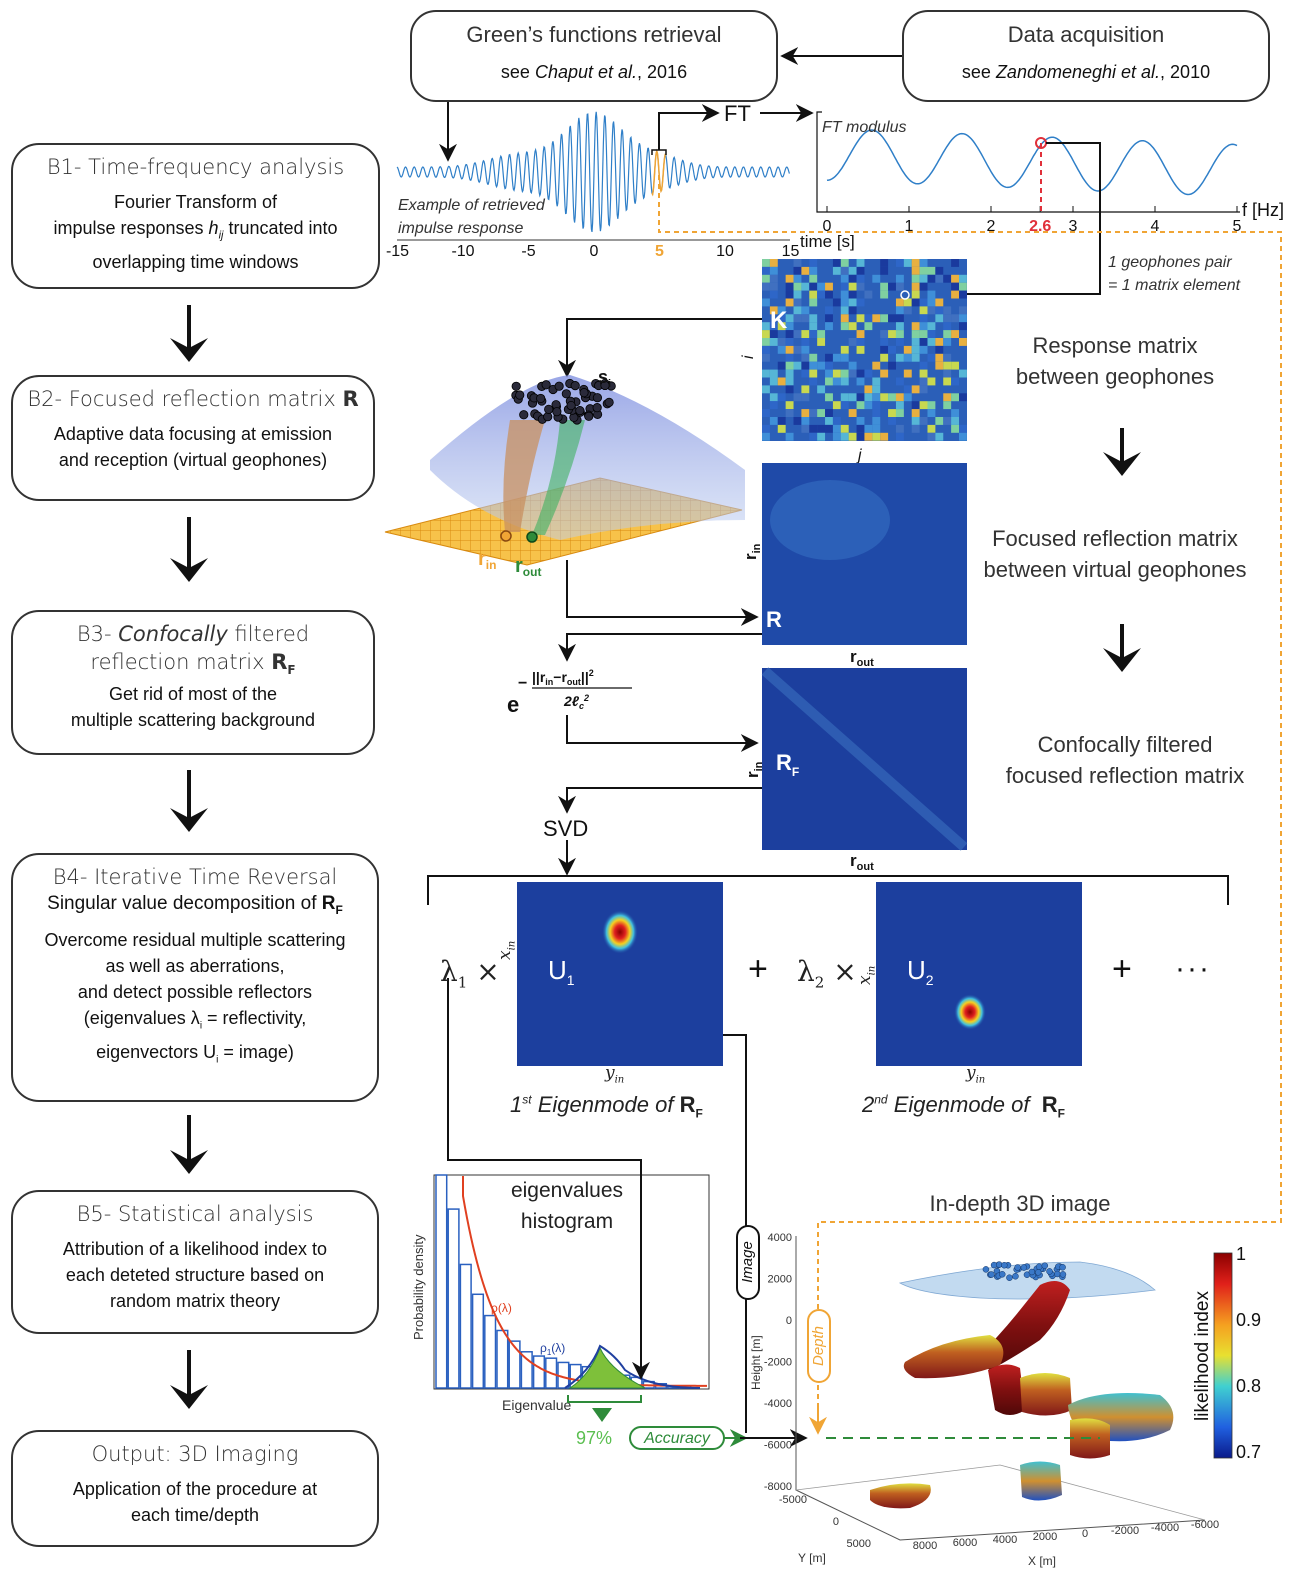 The width and height of the screenshot is (1304, 1573). I want to click on step-b3-title-italic: Confocally, so click(173, 634).